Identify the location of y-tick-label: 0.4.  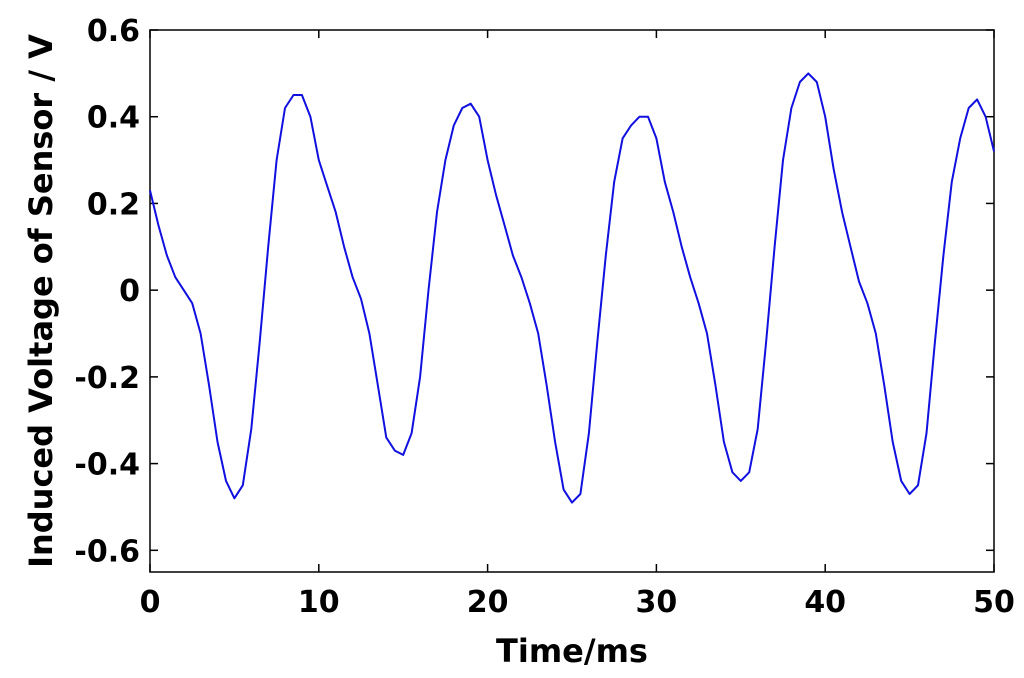
(113, 118).